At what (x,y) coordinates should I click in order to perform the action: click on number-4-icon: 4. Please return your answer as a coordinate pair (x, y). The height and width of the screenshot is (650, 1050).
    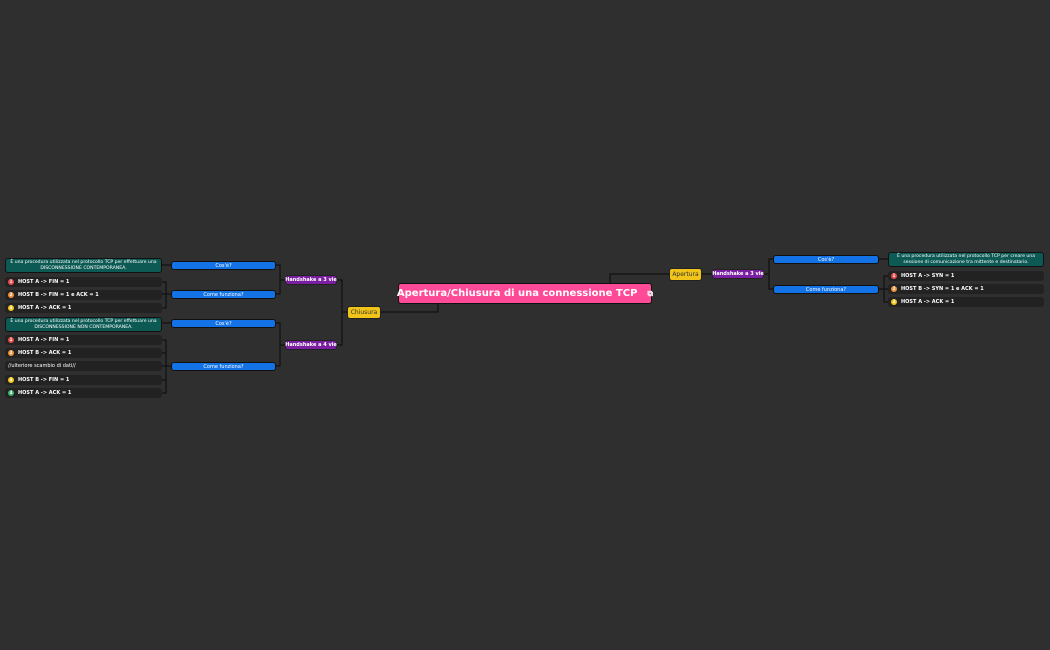
    Looking at the image, I should click on (11, 393).